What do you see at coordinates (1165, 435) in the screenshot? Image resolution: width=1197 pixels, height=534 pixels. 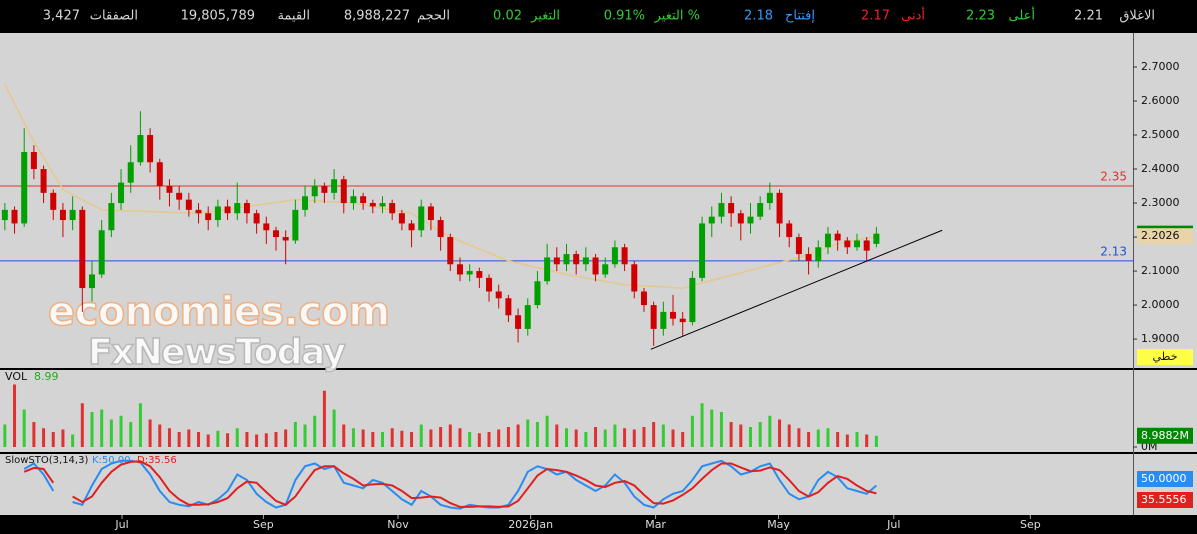 I see `last-volume-label-box` at bounding box center [1165, 435].